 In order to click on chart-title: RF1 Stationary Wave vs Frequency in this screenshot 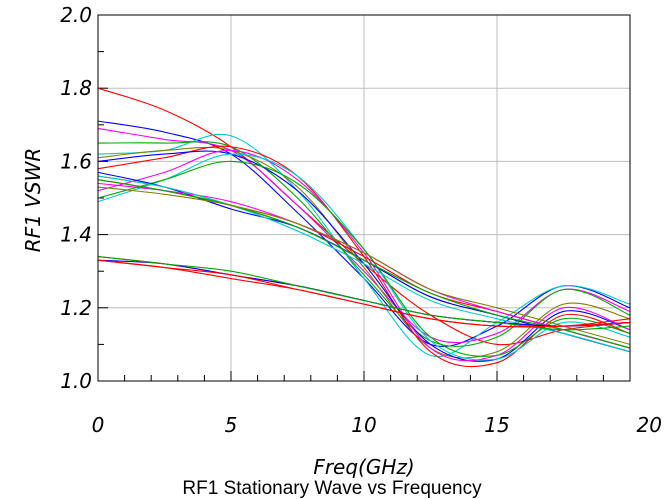, I will do `click(332, 488)`.